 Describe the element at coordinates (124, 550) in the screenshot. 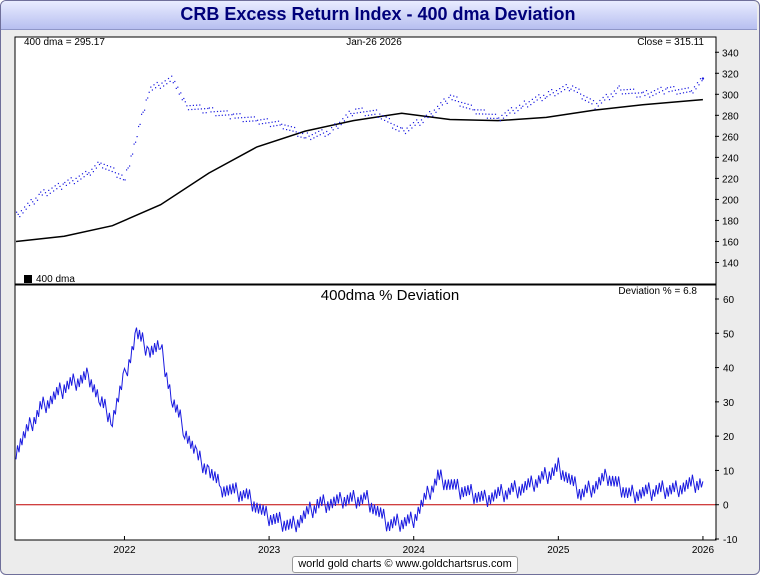

I see `x-tick-label: 2022` at that location.